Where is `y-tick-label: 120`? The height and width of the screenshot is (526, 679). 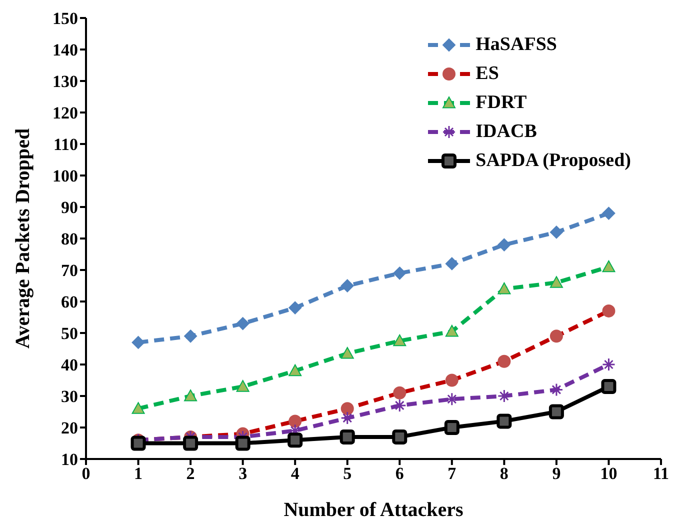 y-tick-label: 120 is located at coordinates (65, 113).